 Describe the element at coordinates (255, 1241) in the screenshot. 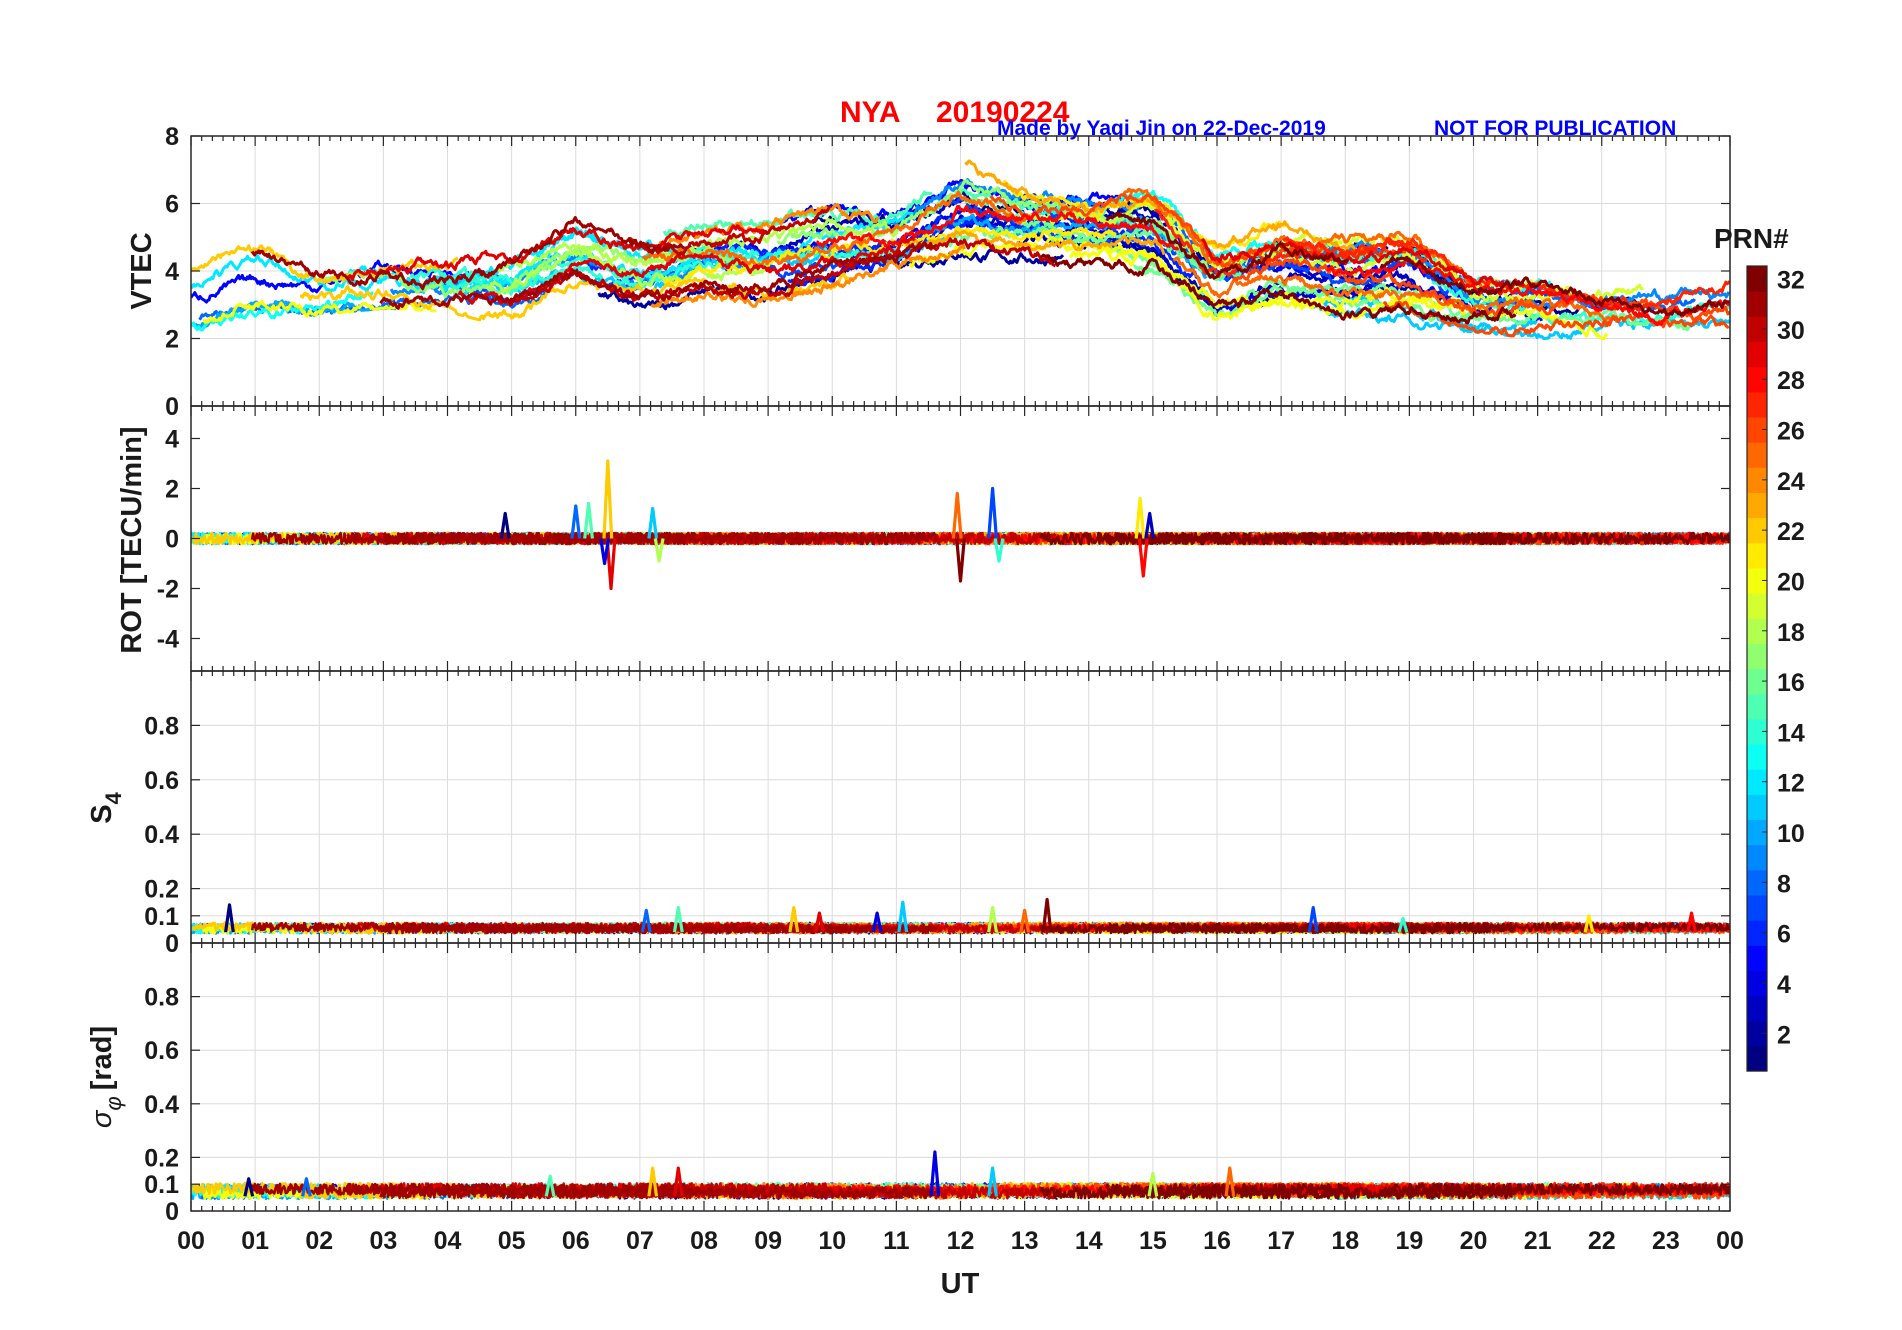

I see `x-tick-label: 01` at that location.